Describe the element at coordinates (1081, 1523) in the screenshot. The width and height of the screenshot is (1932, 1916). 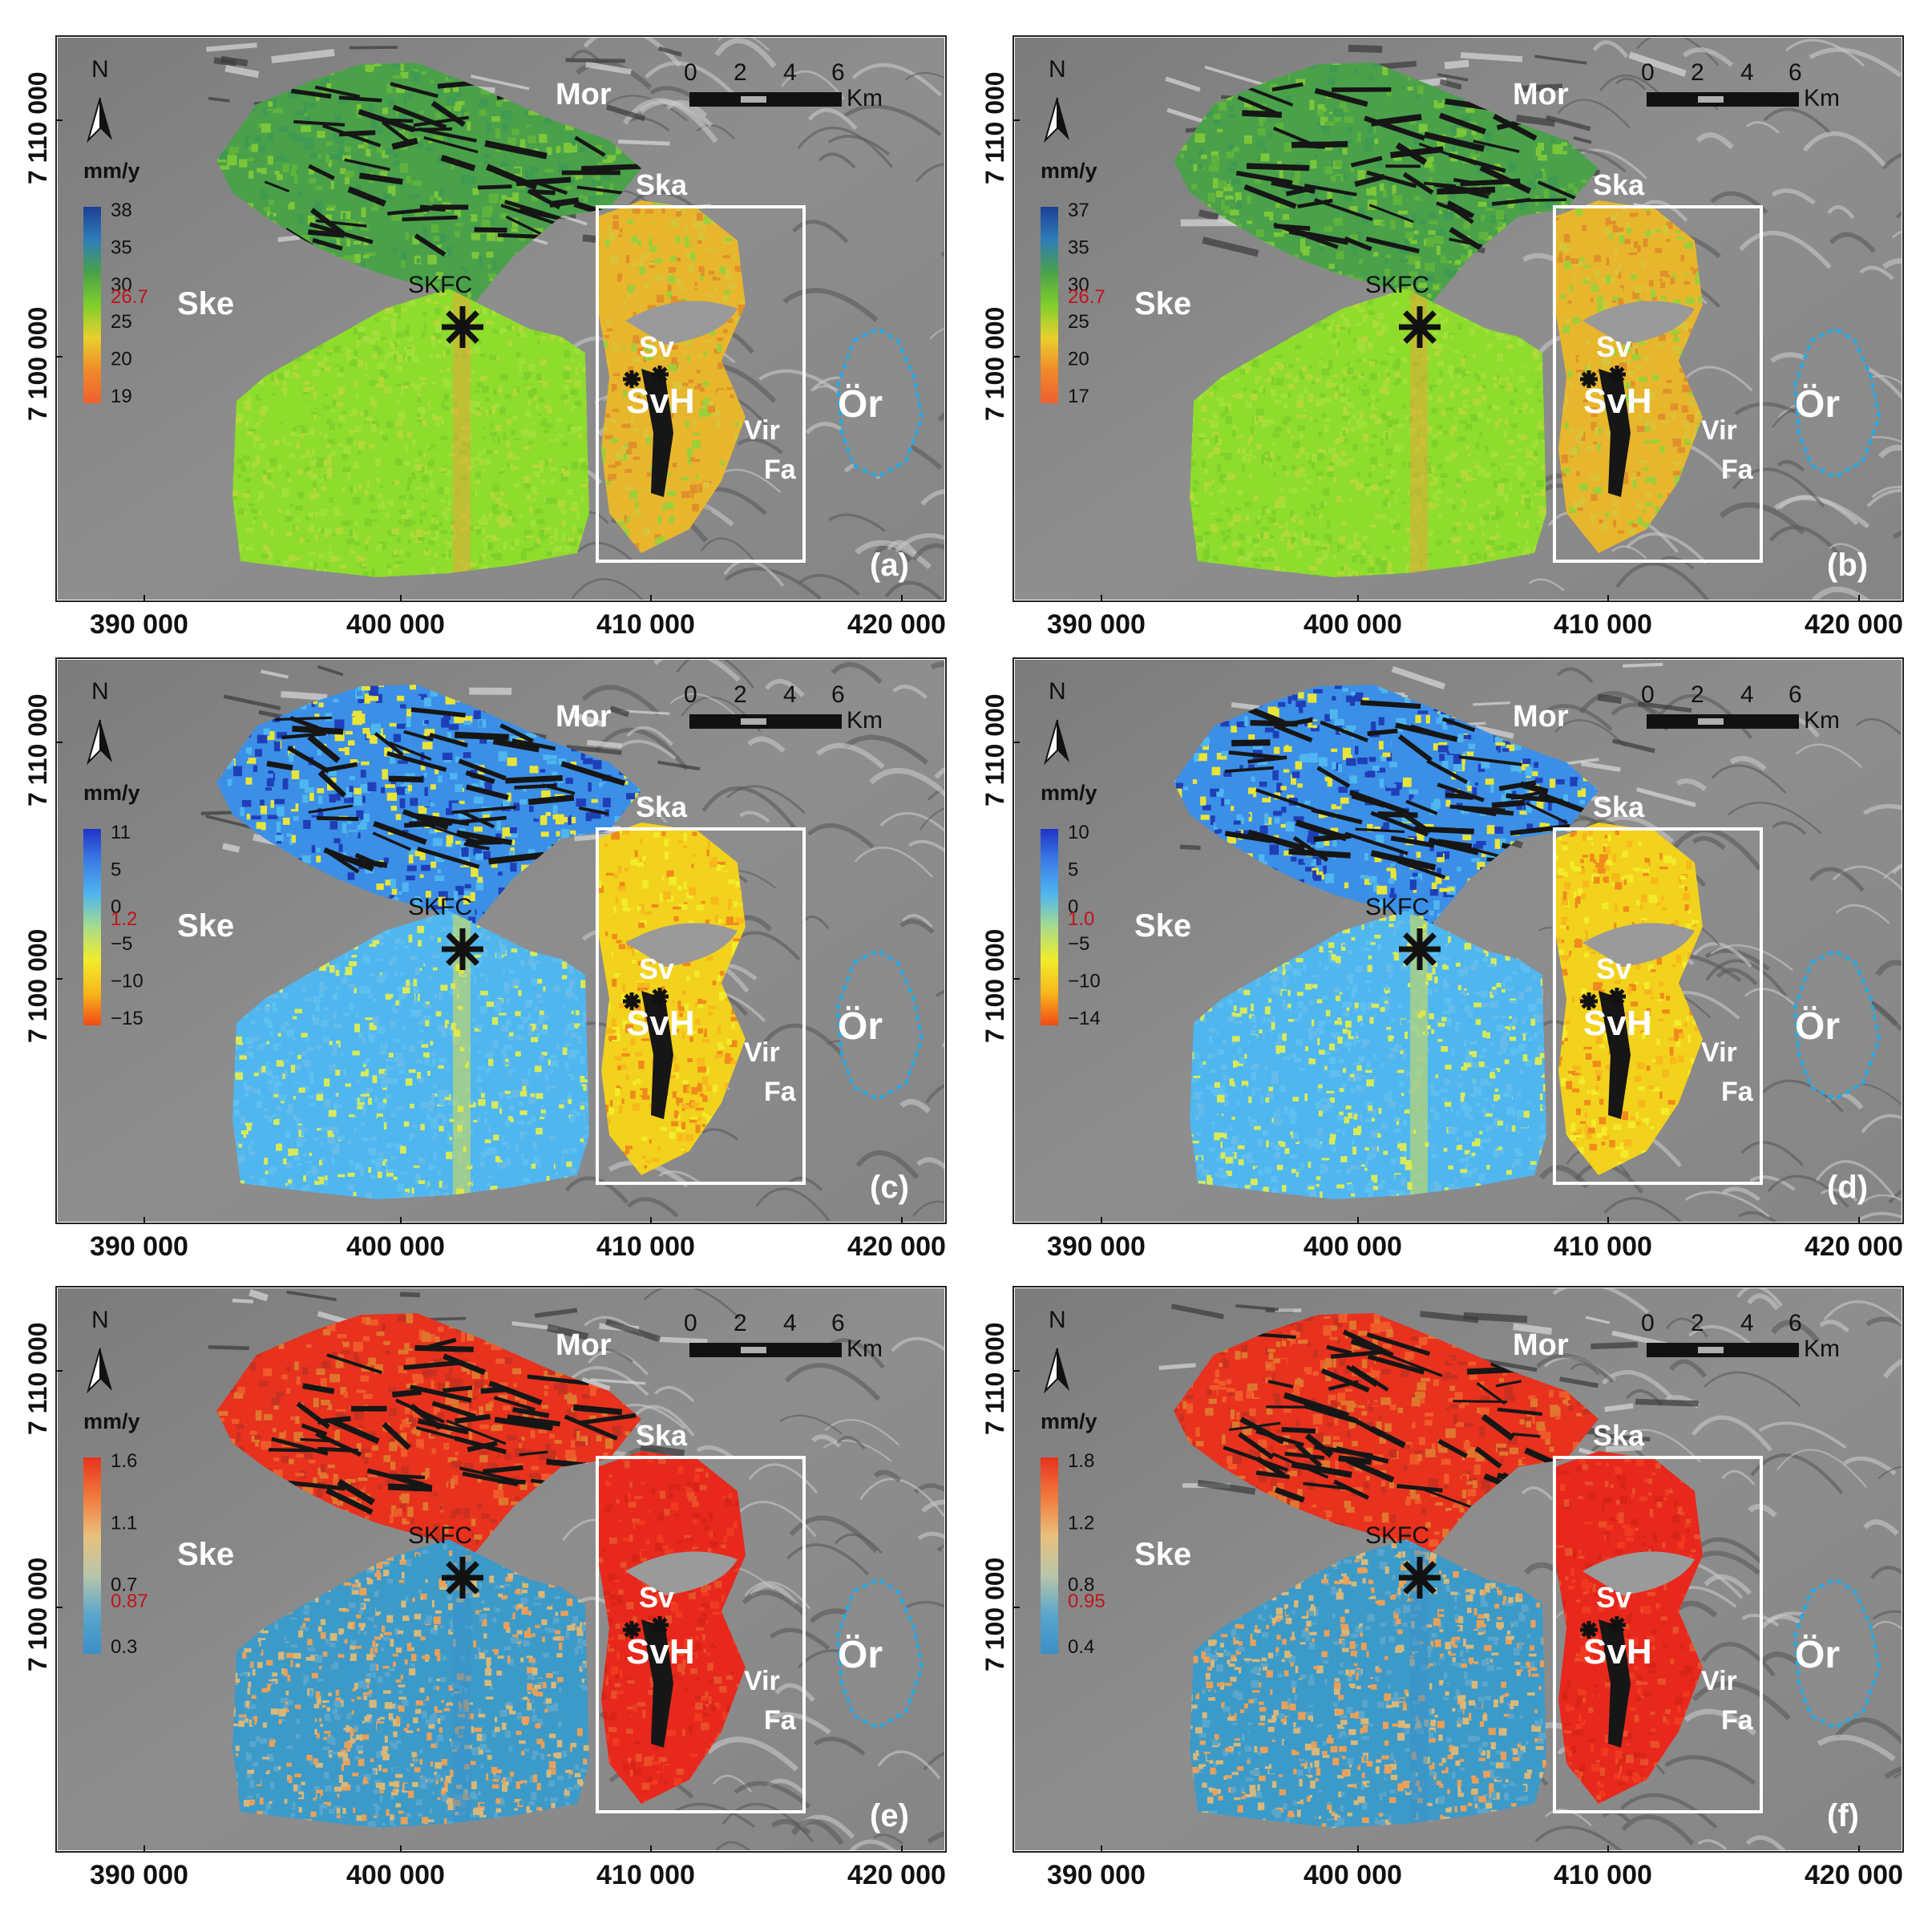
I see `legend-value: 1.2` at that location.